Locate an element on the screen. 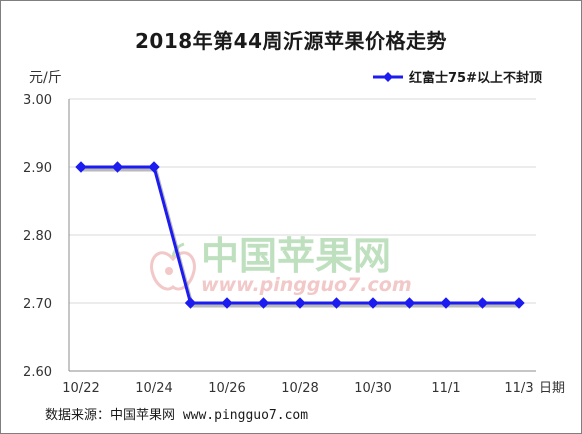 This screenshot has height=434, width=582. x-tick-label: 10/28 is located at coordinates (299, 388).